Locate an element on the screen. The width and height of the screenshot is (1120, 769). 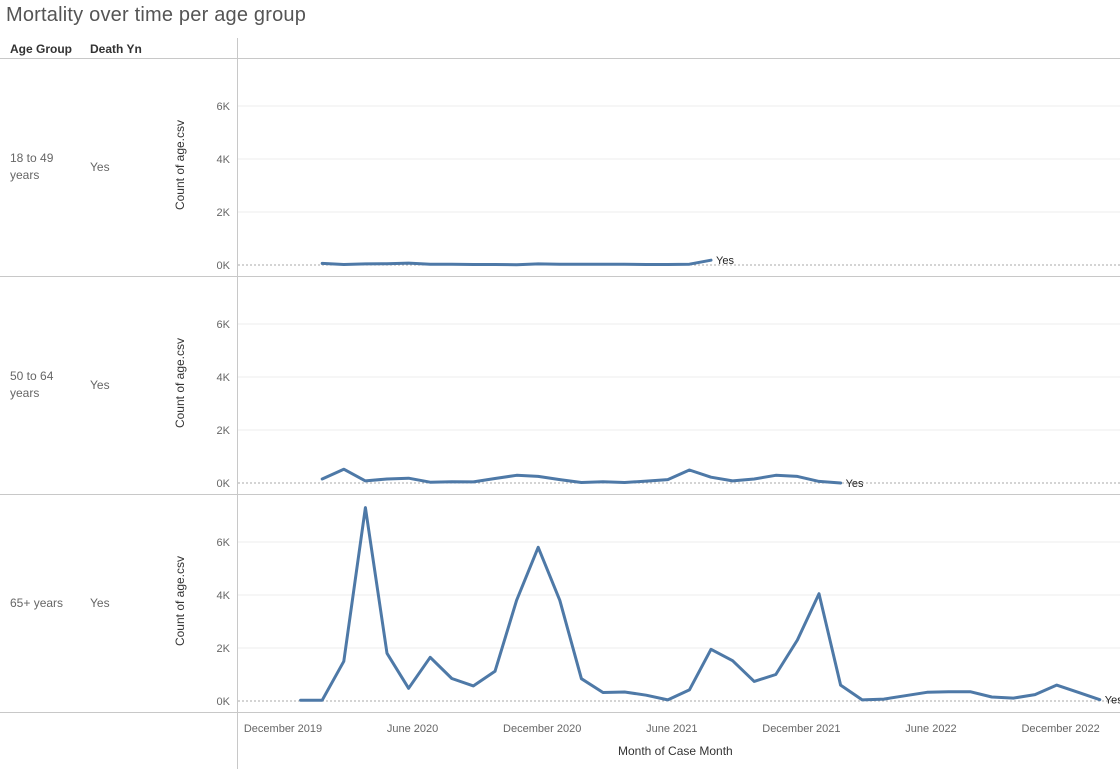
death-yn-header: Death Yn is located at coordinates (116, 49).